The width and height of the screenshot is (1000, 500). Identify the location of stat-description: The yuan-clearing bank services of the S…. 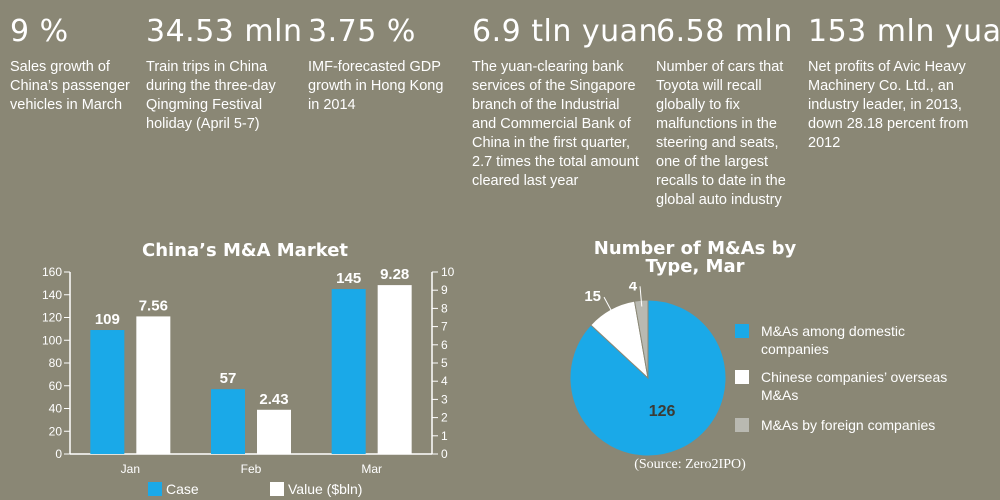
(555, 124).